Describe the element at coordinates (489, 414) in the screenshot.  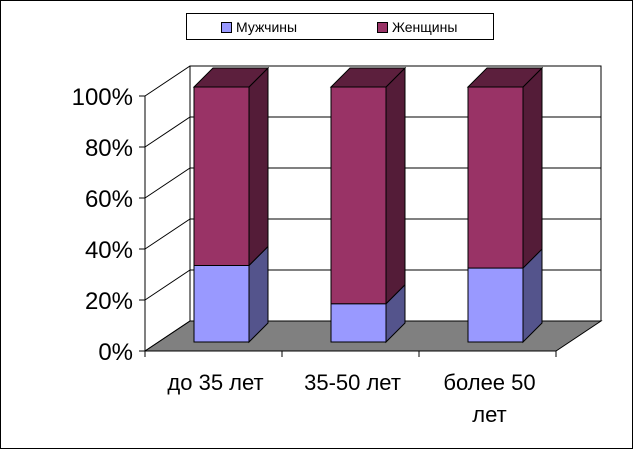
I see `x-tick-label: лет` at that location.